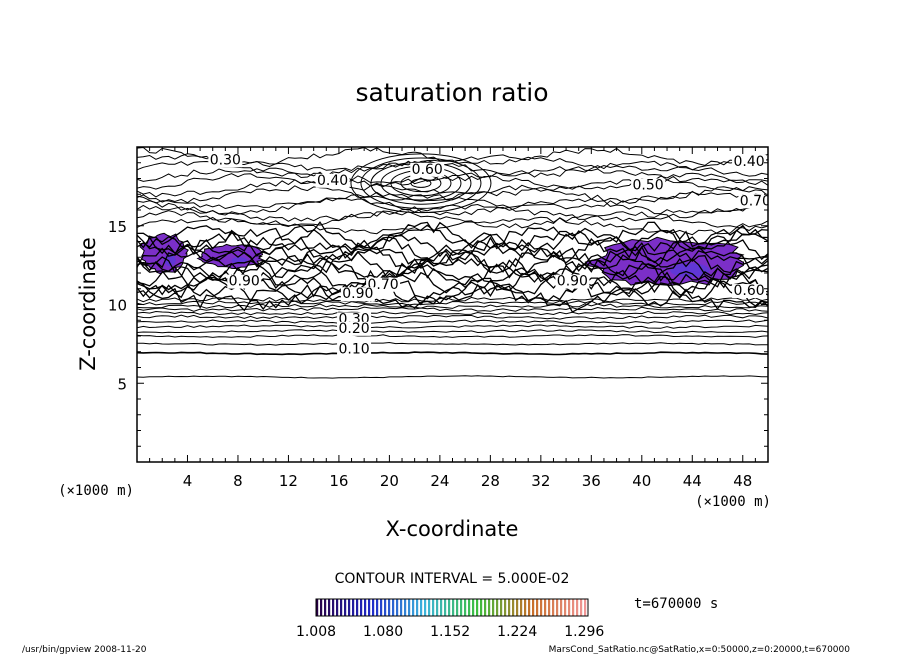 This screenshot has width=904, height=654. I want to click on colorbar-label: 1.296, so click(584, 632).